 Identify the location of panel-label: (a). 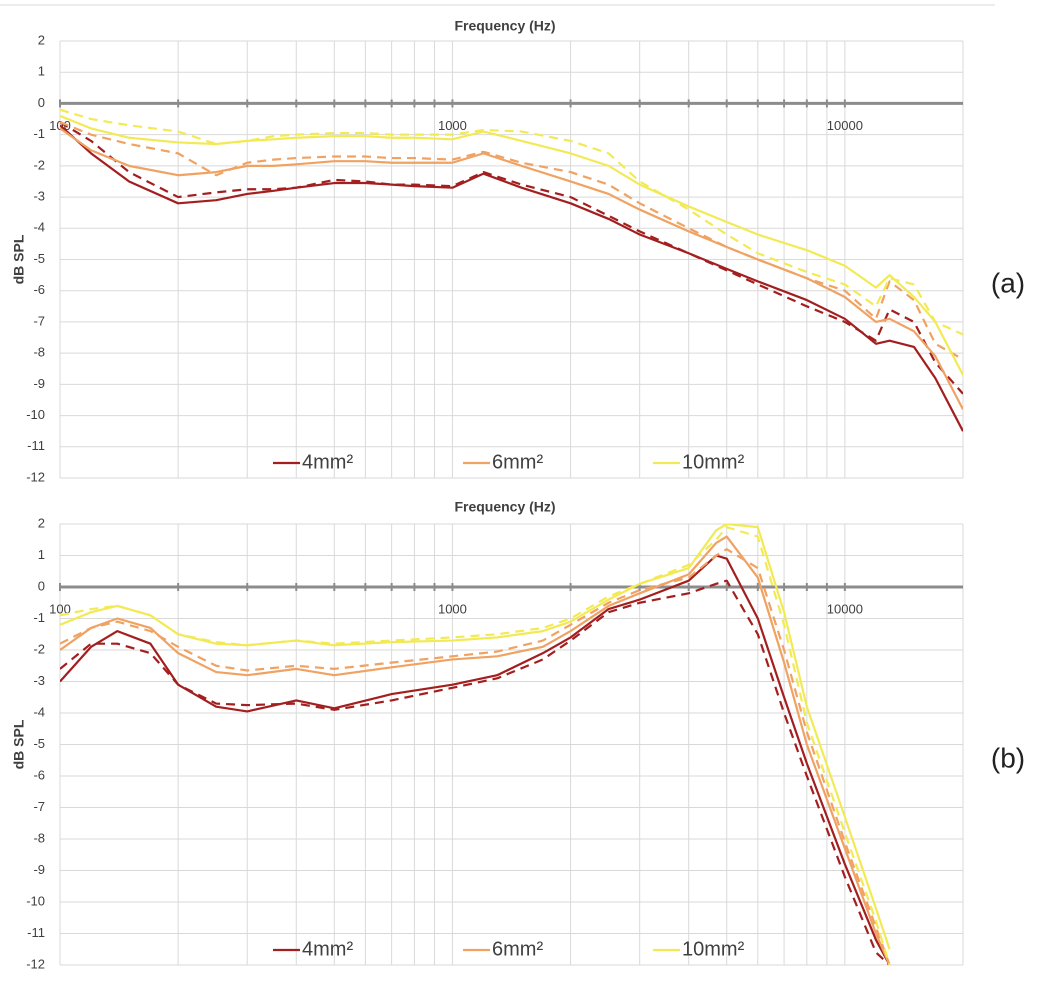
(1008, 282).